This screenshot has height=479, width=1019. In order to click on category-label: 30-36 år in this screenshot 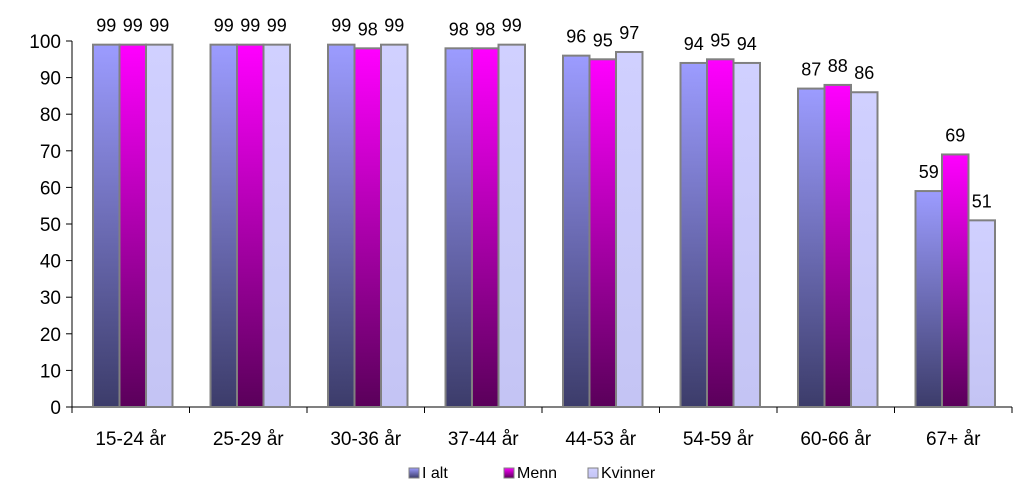, I will do `click(365, 439)`.